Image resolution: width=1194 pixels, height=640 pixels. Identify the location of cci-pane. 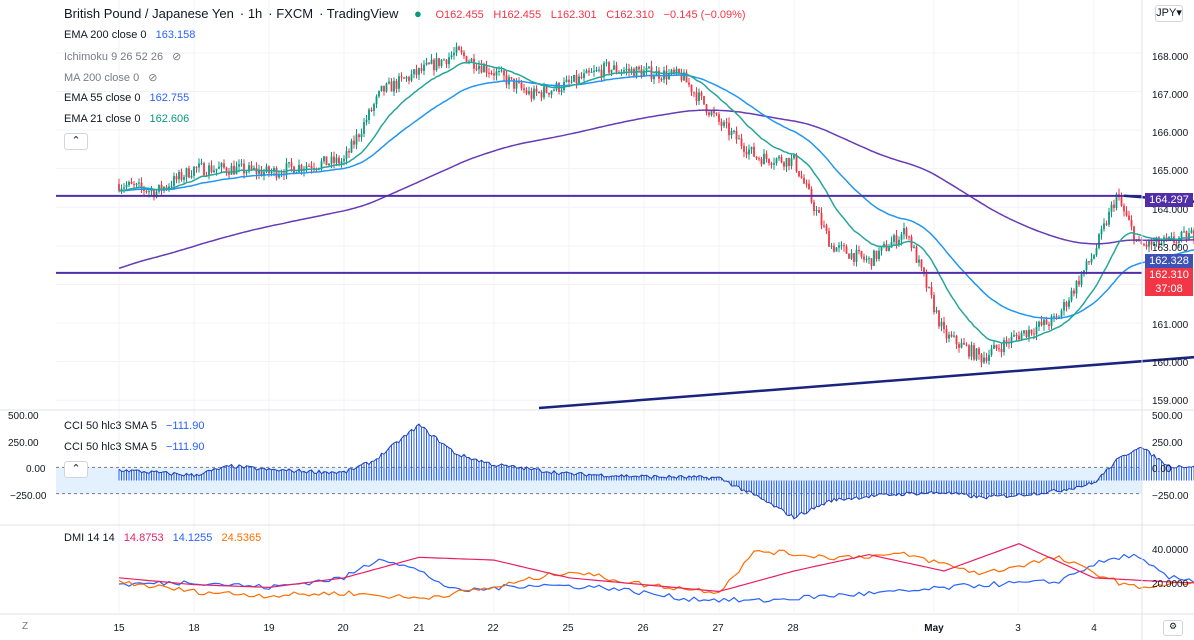
(625, 471).